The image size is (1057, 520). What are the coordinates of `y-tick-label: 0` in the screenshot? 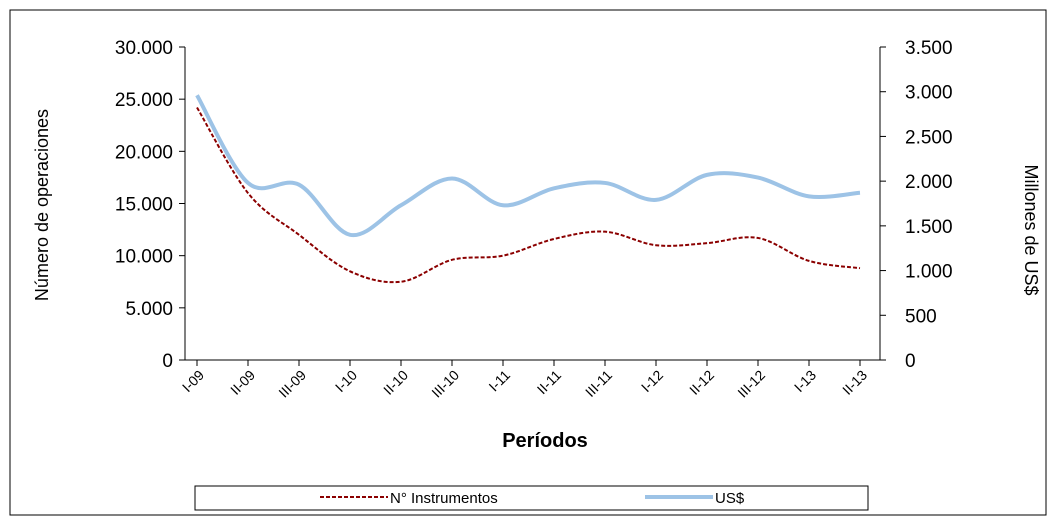 It's located at (167, 361).